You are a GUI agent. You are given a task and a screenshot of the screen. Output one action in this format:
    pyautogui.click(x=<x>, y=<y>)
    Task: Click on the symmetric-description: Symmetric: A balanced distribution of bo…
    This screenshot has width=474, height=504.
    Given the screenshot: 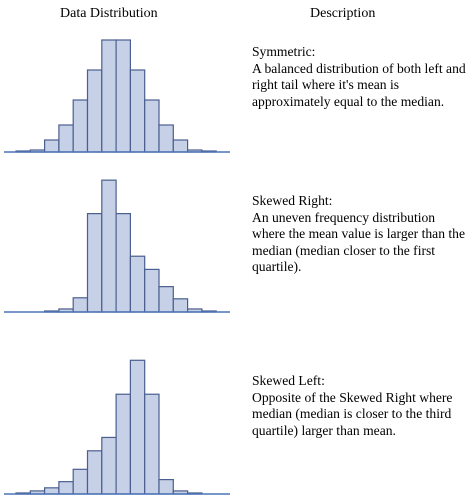 What is the action you would take?
    pyautogui.click(x=361, y=77)
    